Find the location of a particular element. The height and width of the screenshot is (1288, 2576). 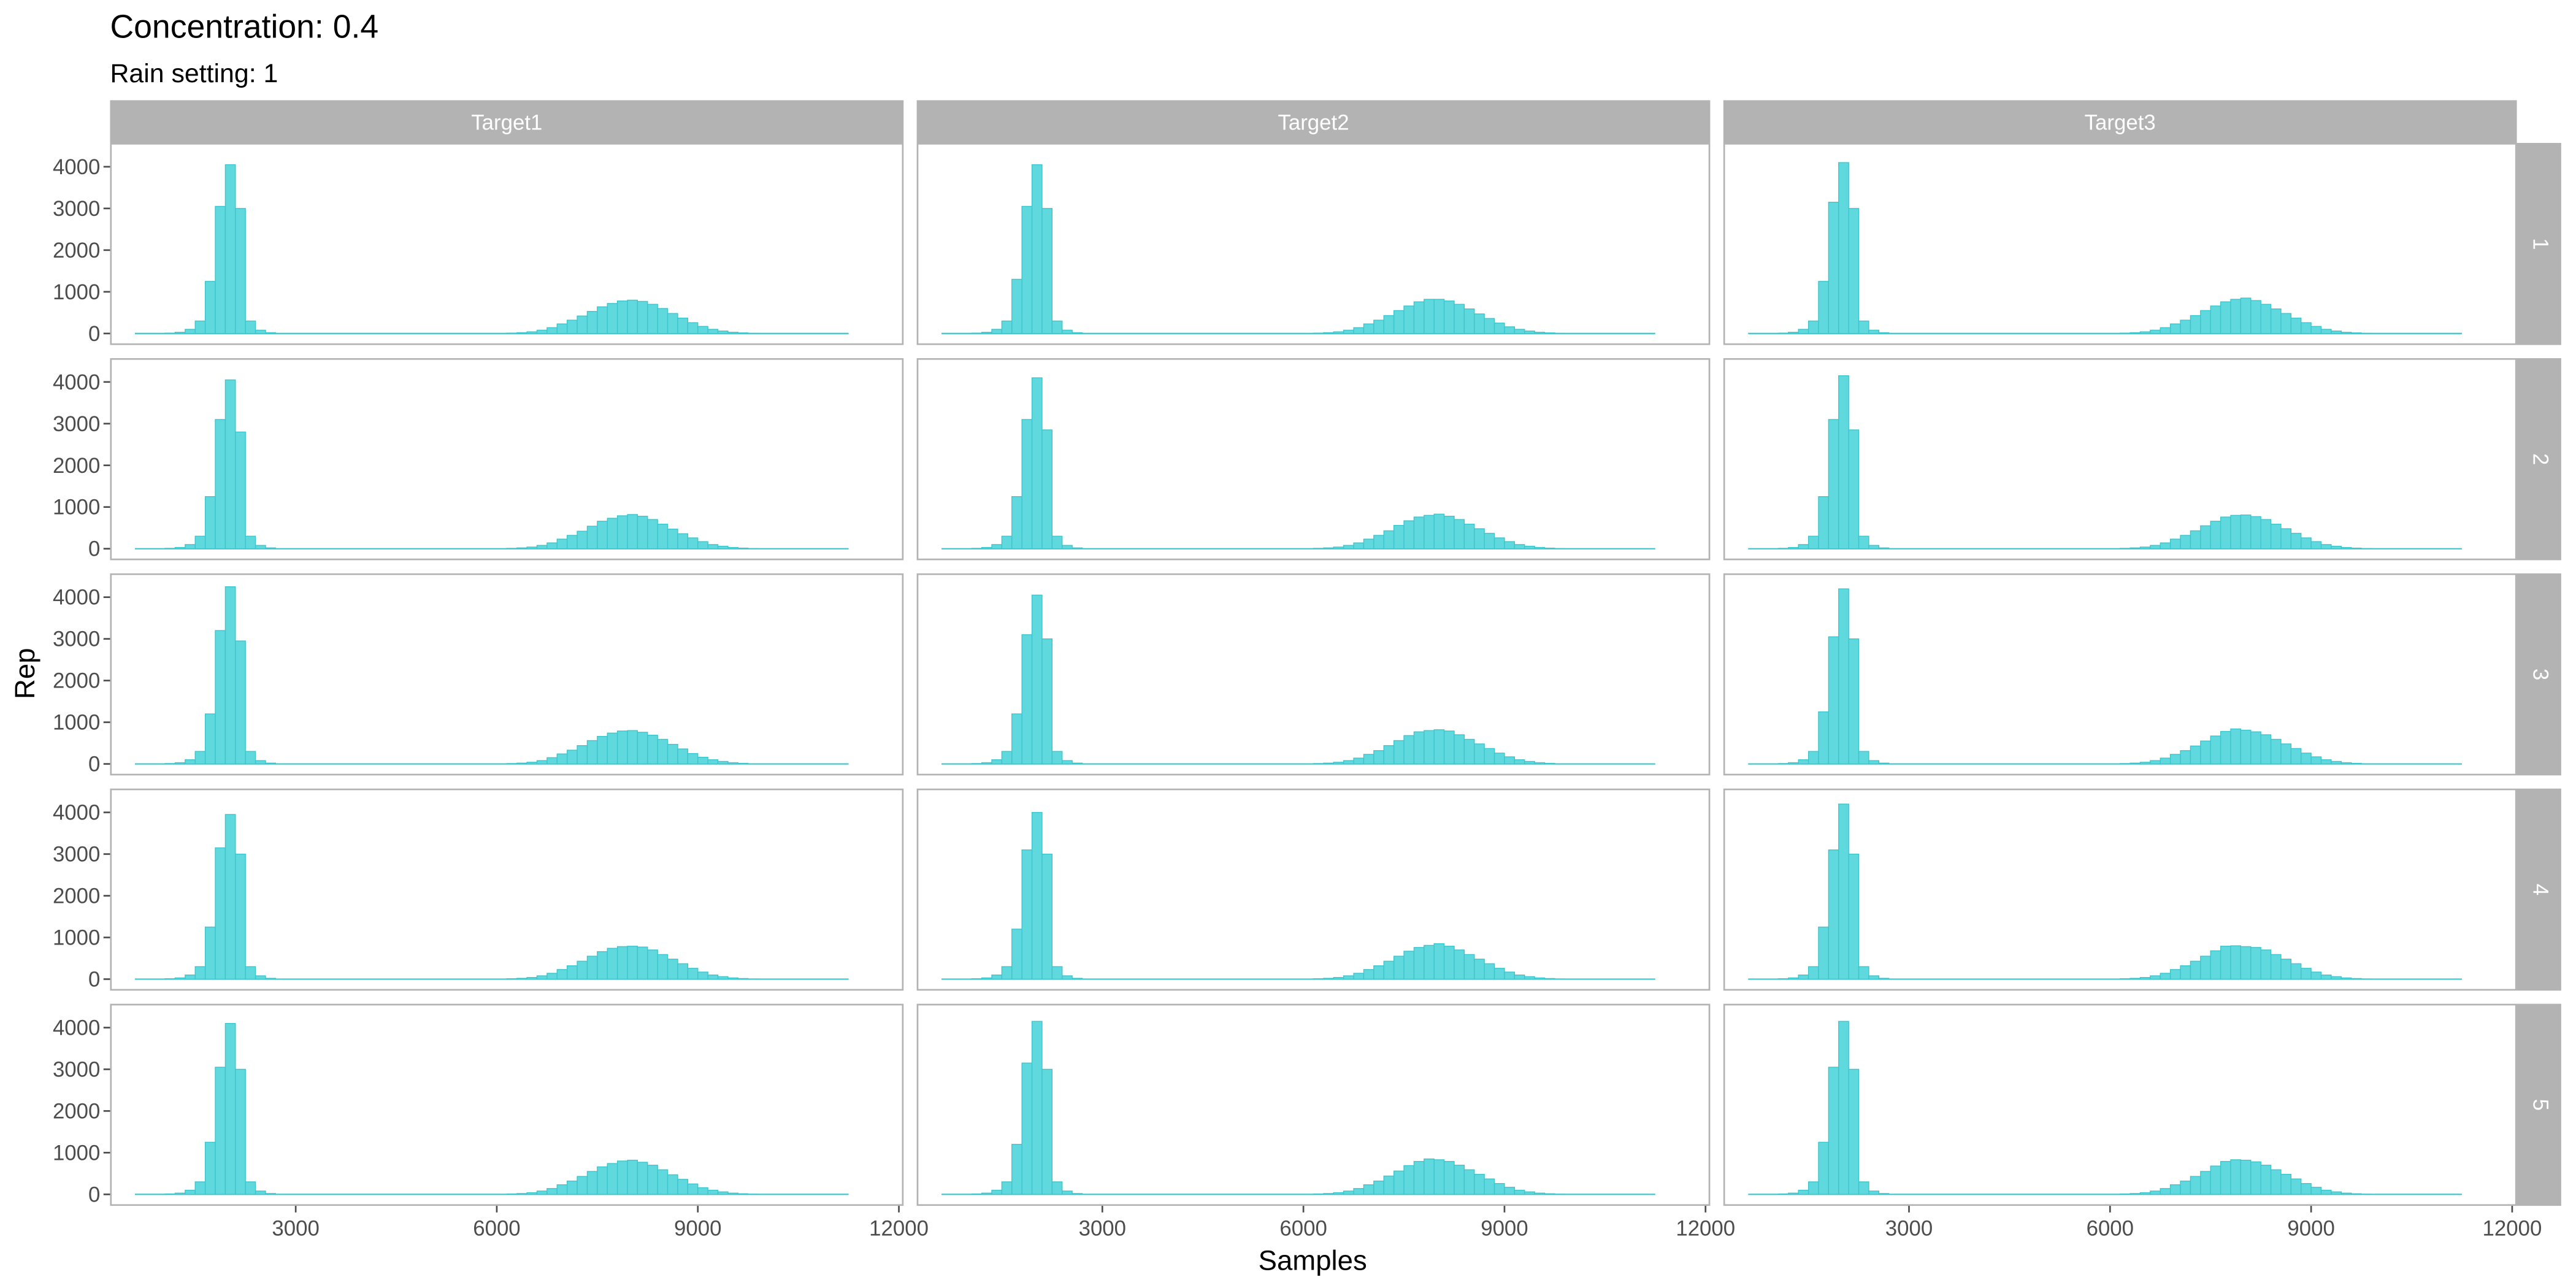

panel-border is located at coordinates (507, 889).